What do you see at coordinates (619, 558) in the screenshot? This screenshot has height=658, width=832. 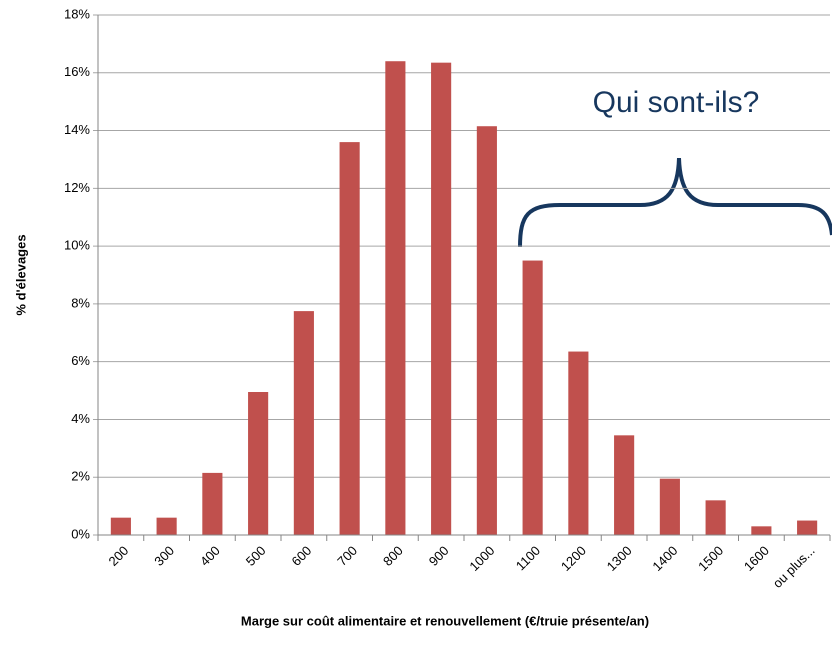 I see `x-tick-label: 1300` at bounding box center [619, 558].